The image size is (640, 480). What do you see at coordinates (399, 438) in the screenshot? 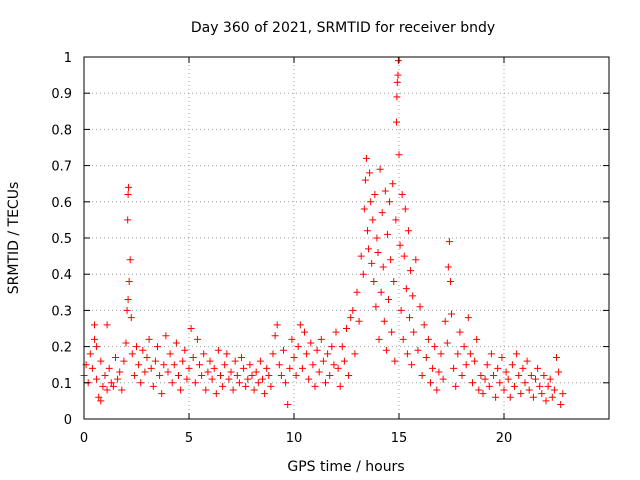
I see `x-tick-label: 15` at bounding box center [399, 438].